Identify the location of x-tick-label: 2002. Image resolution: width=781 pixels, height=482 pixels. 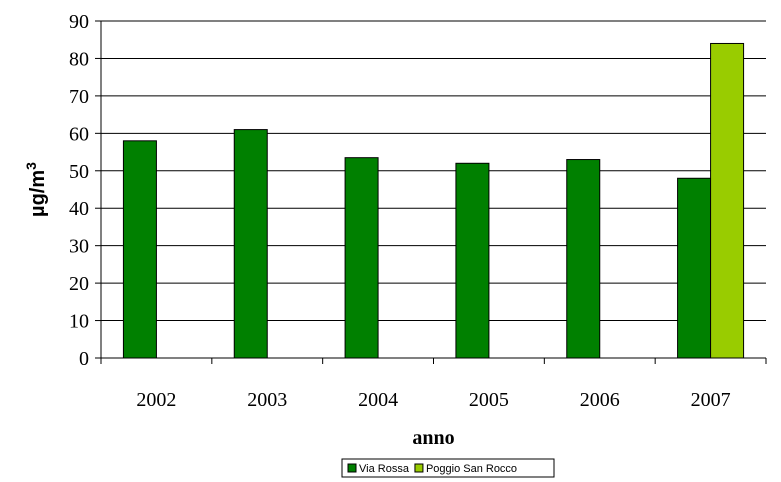
(156, 400).